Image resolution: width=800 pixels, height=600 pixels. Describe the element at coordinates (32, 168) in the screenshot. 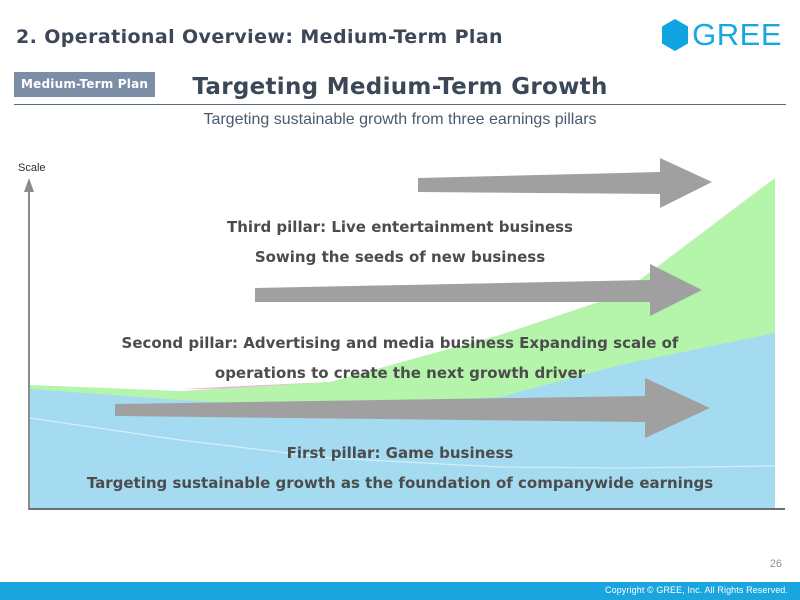

I see `axis-scale-label: Scale` at that location.